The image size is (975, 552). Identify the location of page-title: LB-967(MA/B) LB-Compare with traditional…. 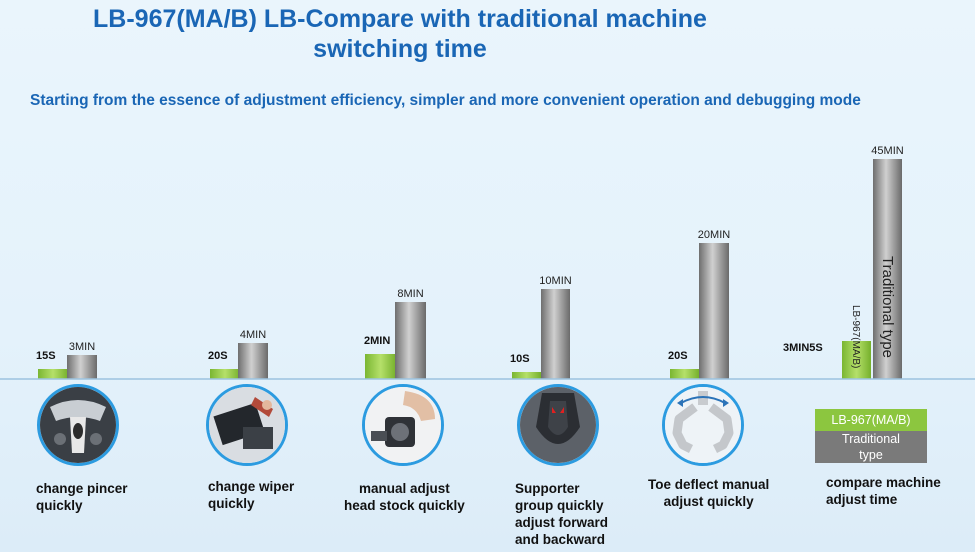
(400, 34).